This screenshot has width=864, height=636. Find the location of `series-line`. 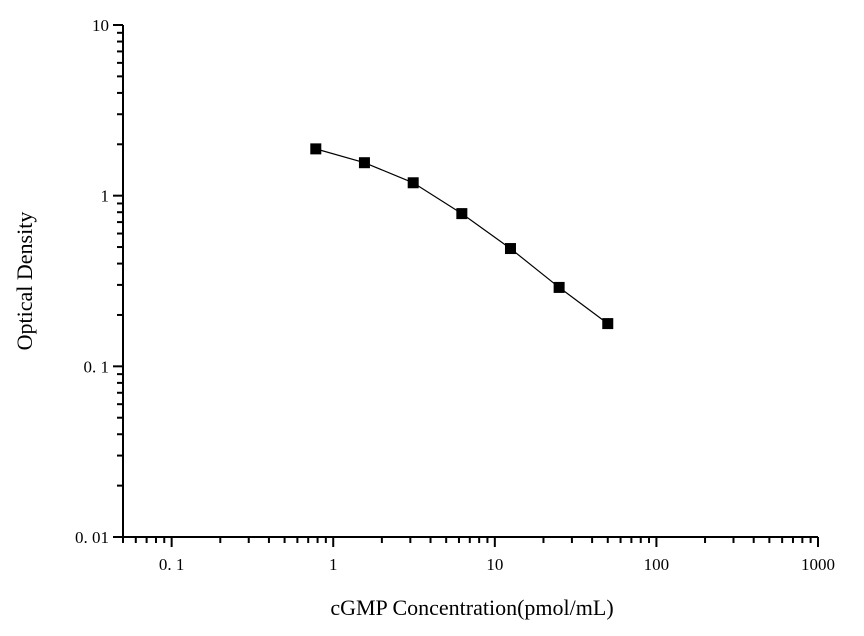

series-line is located at coordinates (462, 236).